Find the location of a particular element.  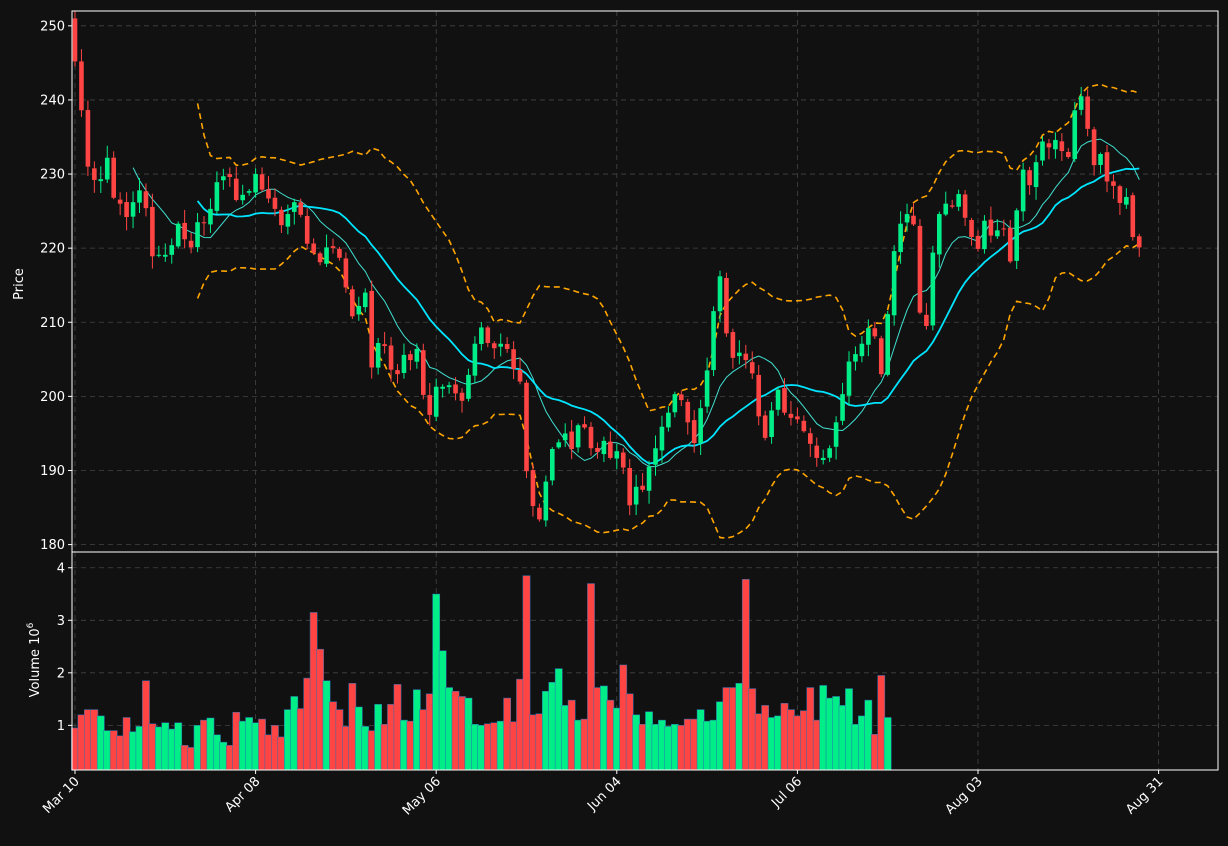

volume-tick-label: 1 is located at coordinates (61, 726).